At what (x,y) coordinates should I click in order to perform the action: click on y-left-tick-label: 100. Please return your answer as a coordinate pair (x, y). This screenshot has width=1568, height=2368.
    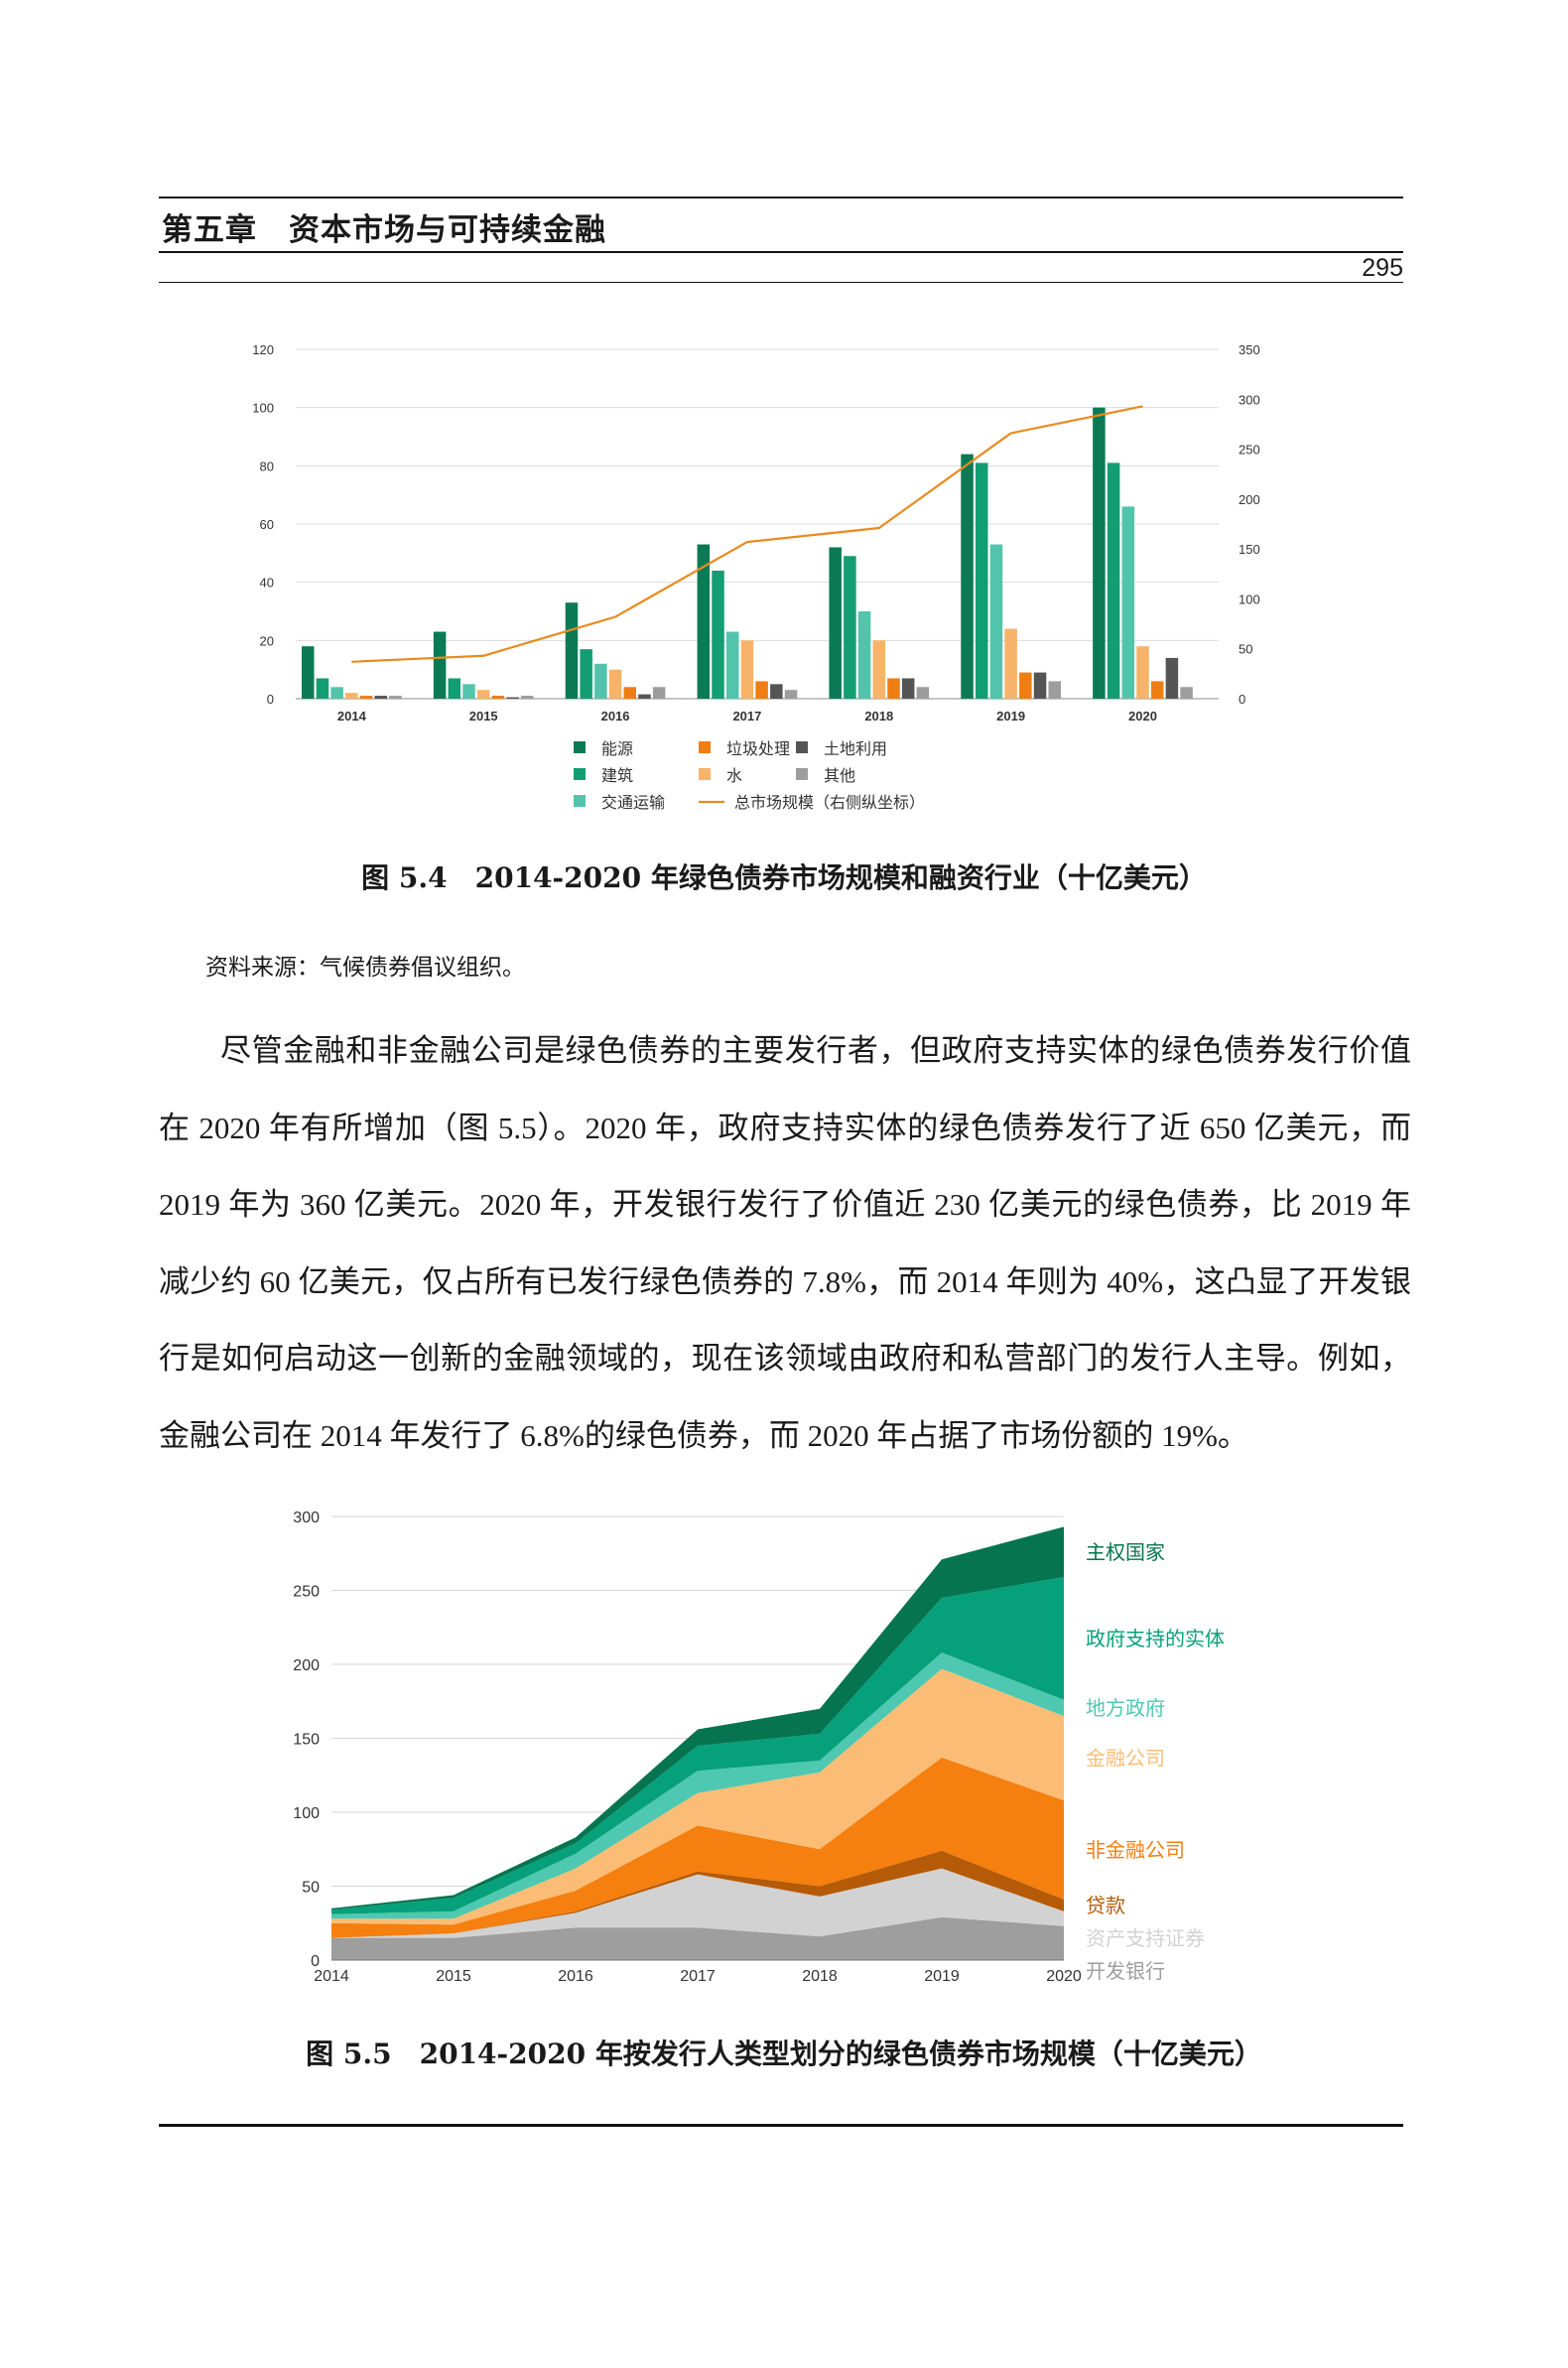
    Looking at the image, I should click on (263, 408).